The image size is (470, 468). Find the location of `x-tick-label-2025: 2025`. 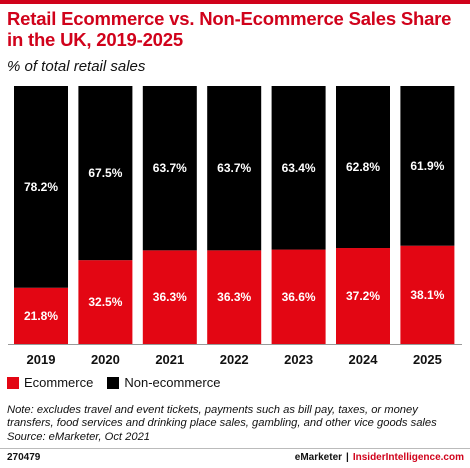

x-tick-label-2025: 2025 is located at coordinates (427, 359).